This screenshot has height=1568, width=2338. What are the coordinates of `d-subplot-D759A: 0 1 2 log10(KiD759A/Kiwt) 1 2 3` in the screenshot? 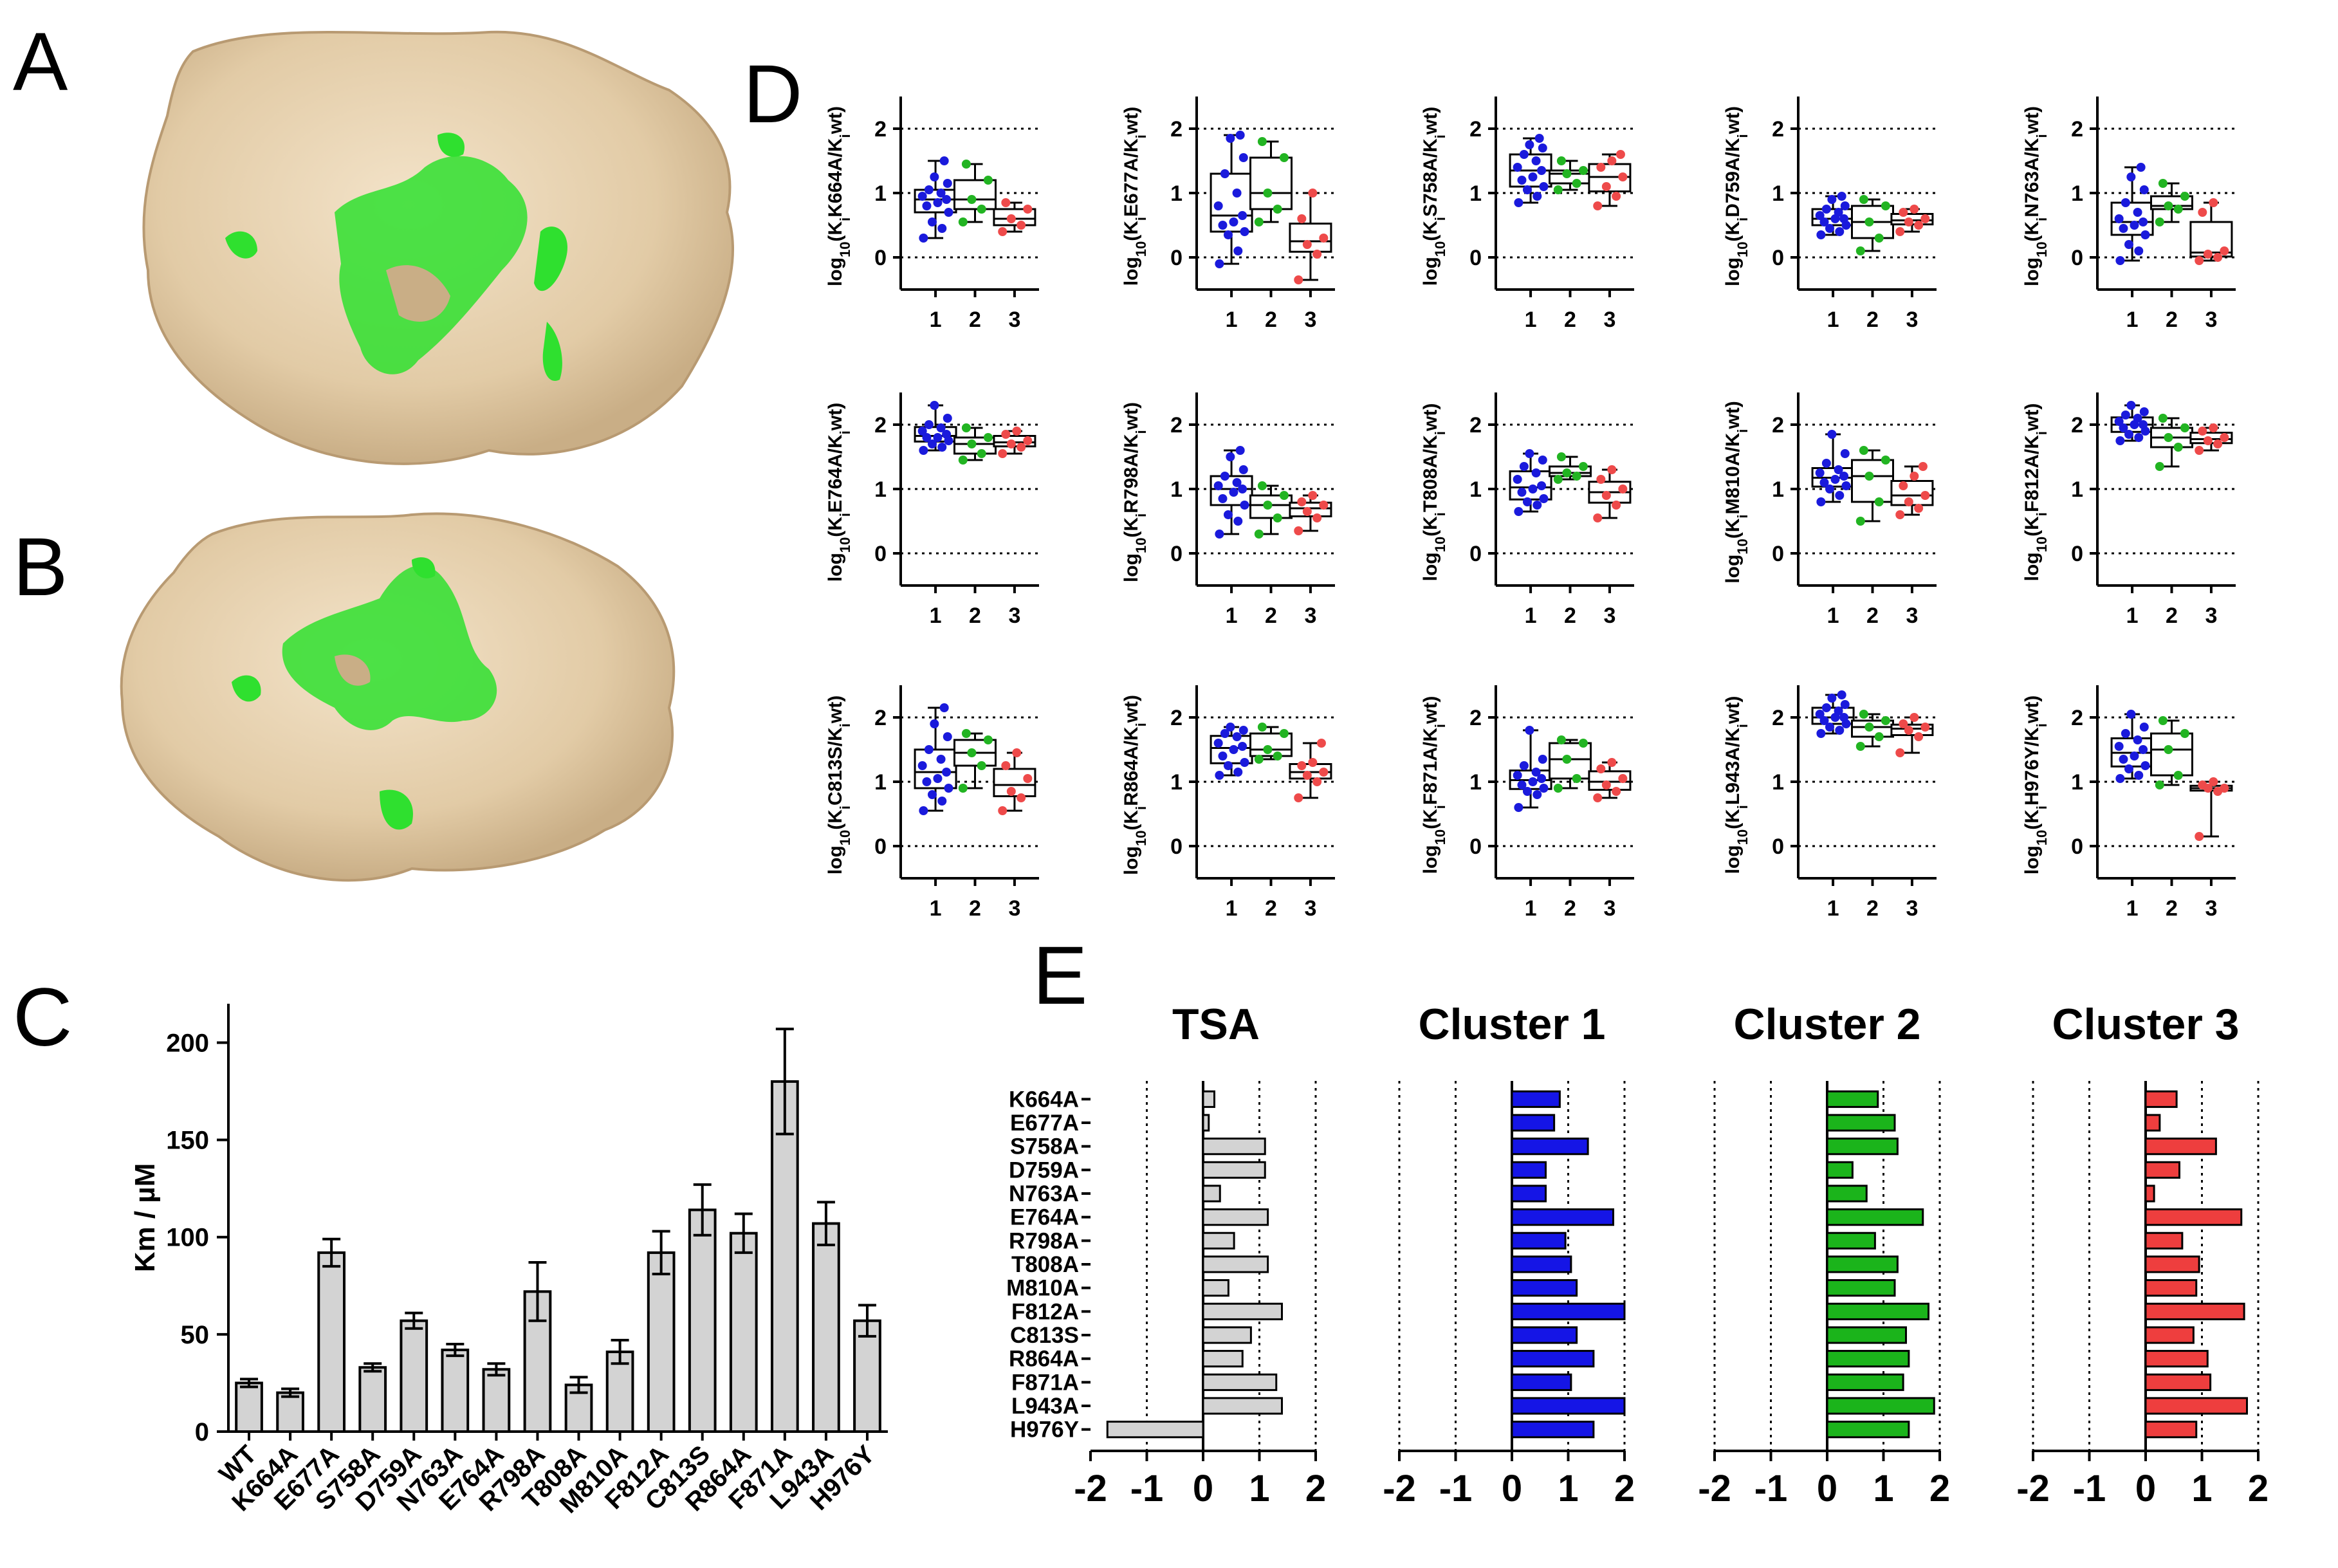 It's located at (1829, 215).